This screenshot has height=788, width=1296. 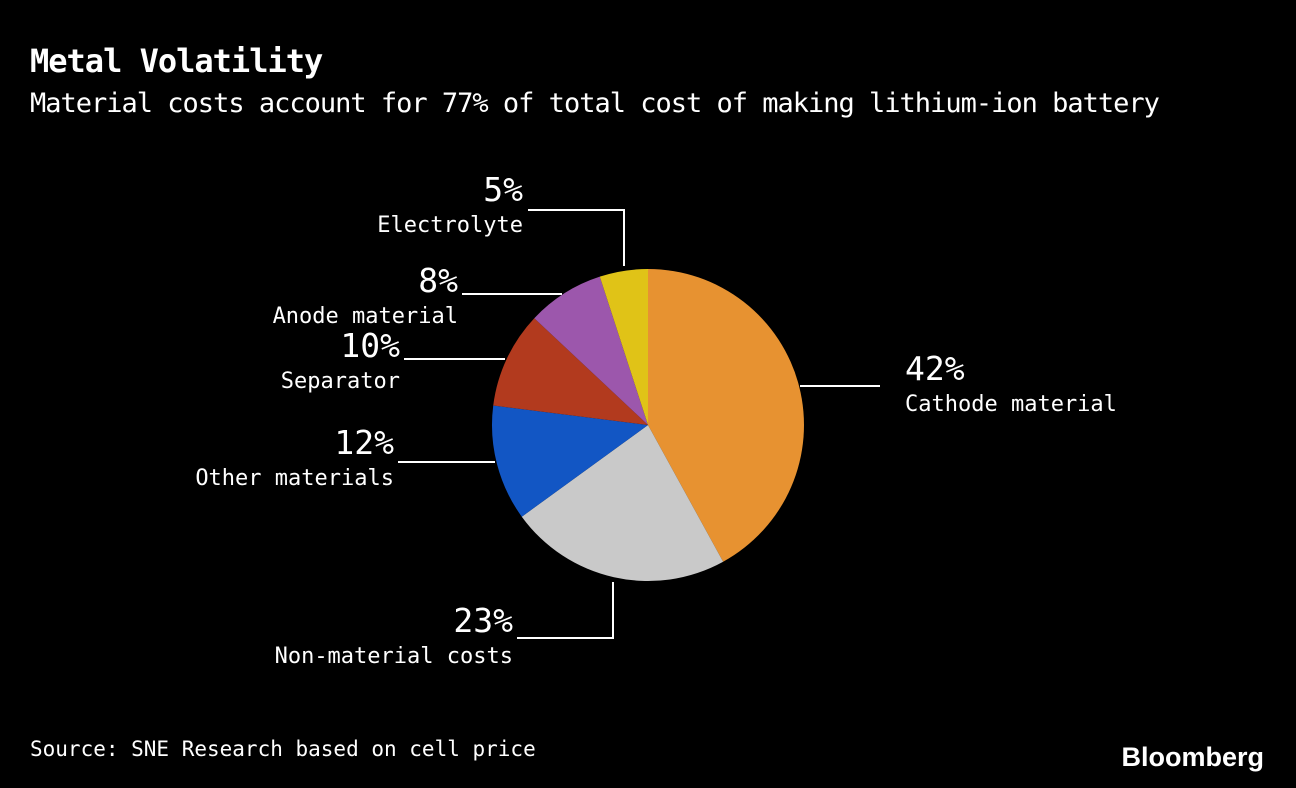 What do you see at coordinates (503, 189) in the screenshot?
I see `slice-percent-electrolyte: 5%` at bounding box center [503, 189].